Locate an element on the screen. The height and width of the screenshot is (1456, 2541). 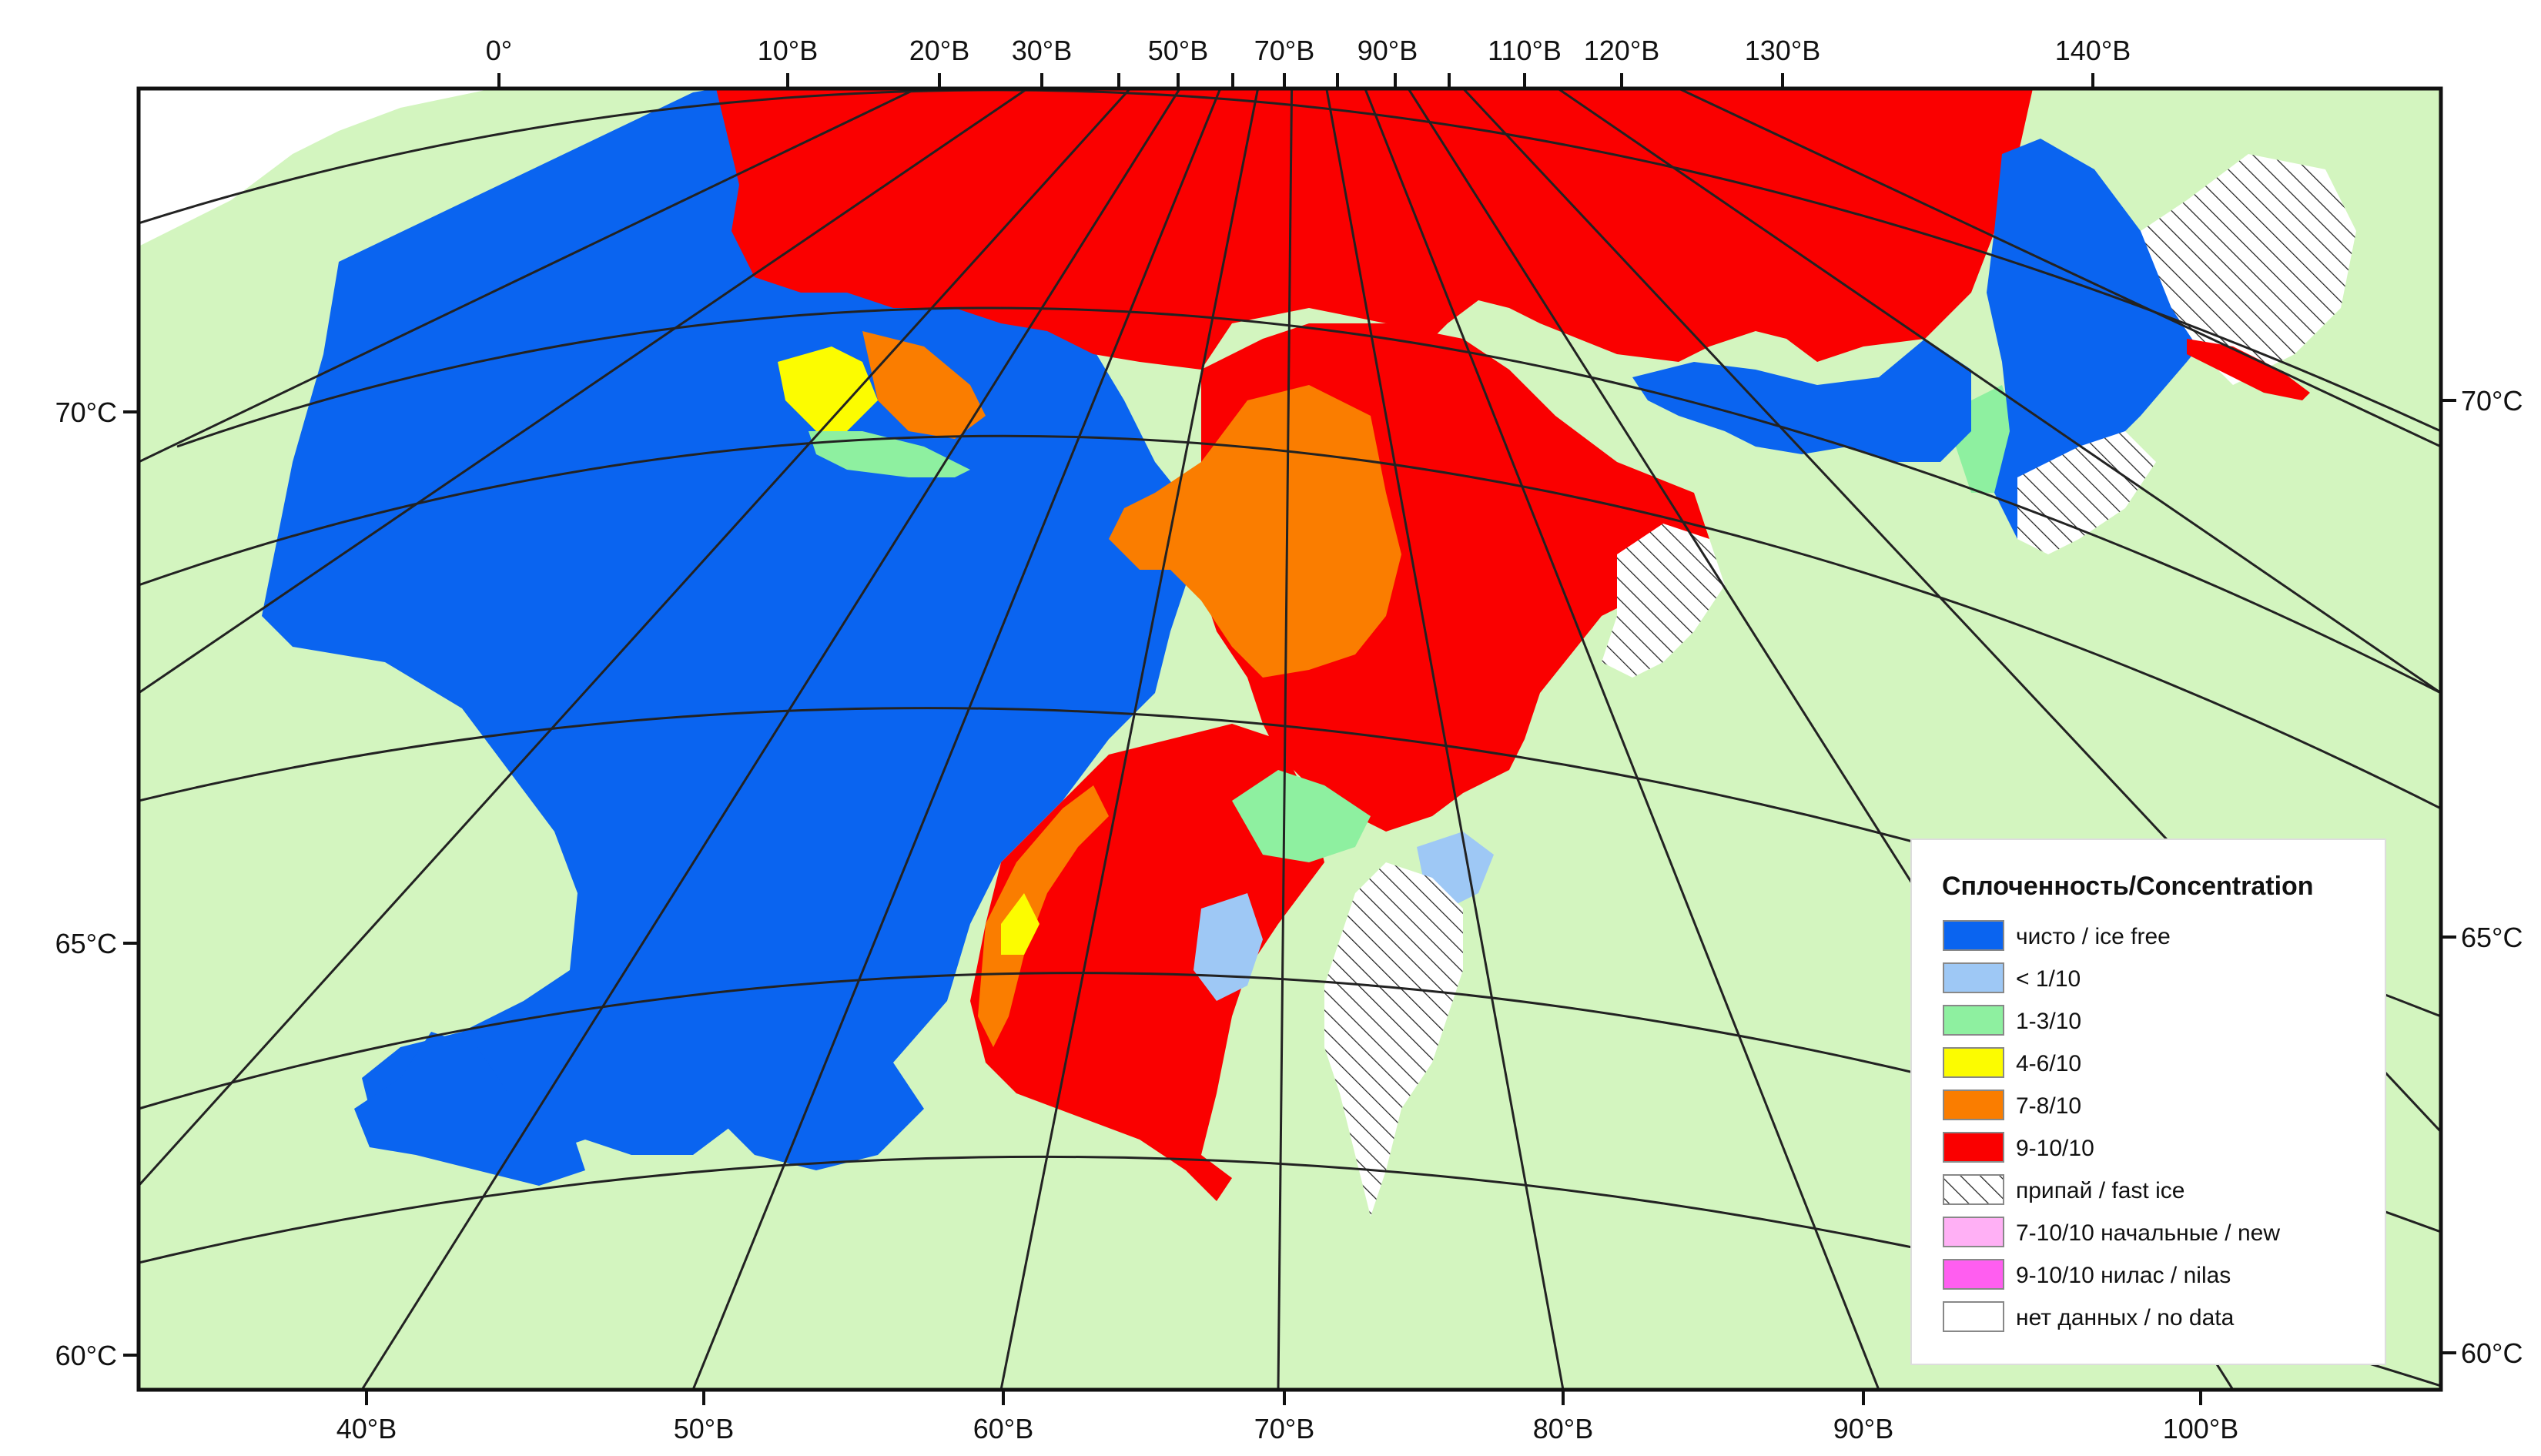
bottom-lon-label-6: 100°В is located at coordinates (2200, 1428).